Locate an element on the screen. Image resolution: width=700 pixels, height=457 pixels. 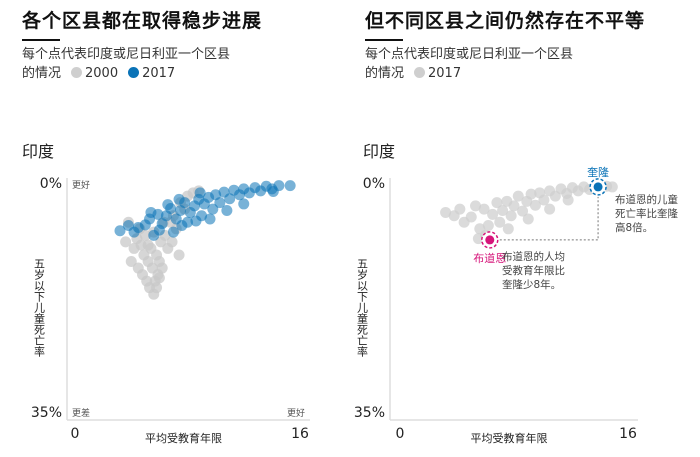
left-title: 各个区县都在取得稳步进展 is located at coordinates (142, 21).